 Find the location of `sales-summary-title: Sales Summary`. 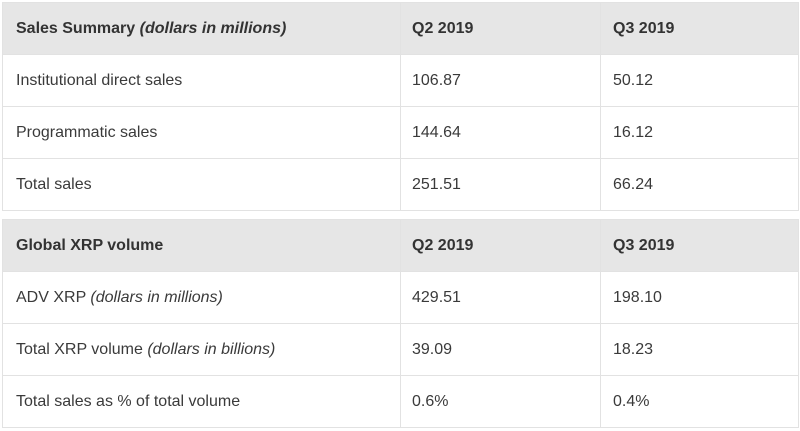

sales-summary-title: Sales Summary is located at coordinates (76, 28).